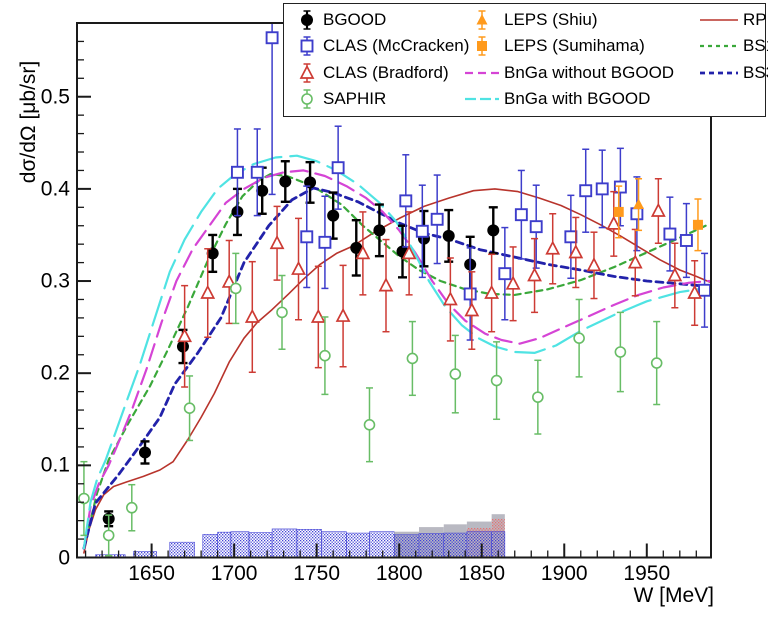 The width and height of the screenshot is (768, 635). I want to click on clas-mccracken-marker-icon, so click(307, 46).